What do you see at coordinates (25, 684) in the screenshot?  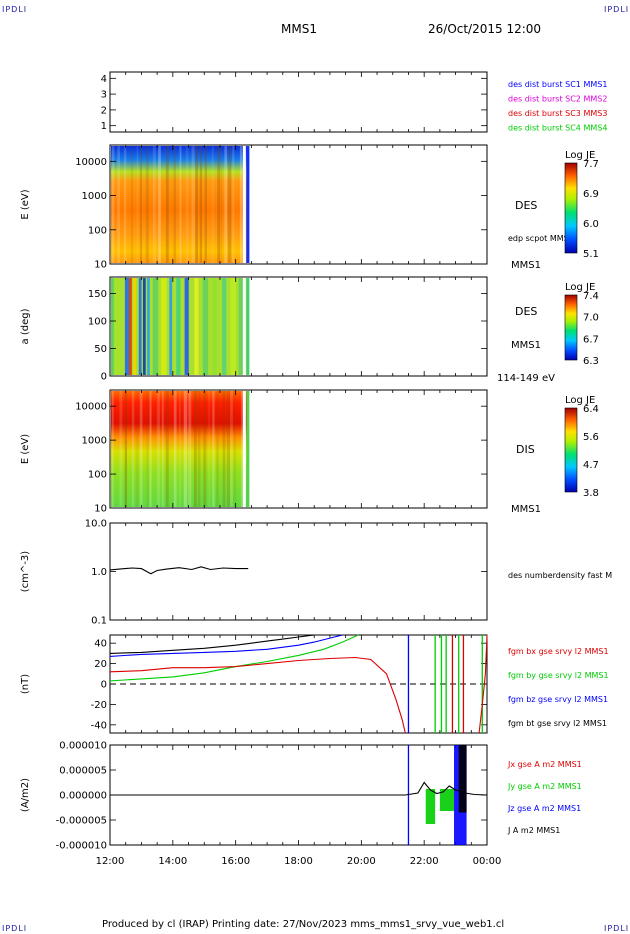 I see `y-axis-label: (nT)` at bounding box center [25, 684].